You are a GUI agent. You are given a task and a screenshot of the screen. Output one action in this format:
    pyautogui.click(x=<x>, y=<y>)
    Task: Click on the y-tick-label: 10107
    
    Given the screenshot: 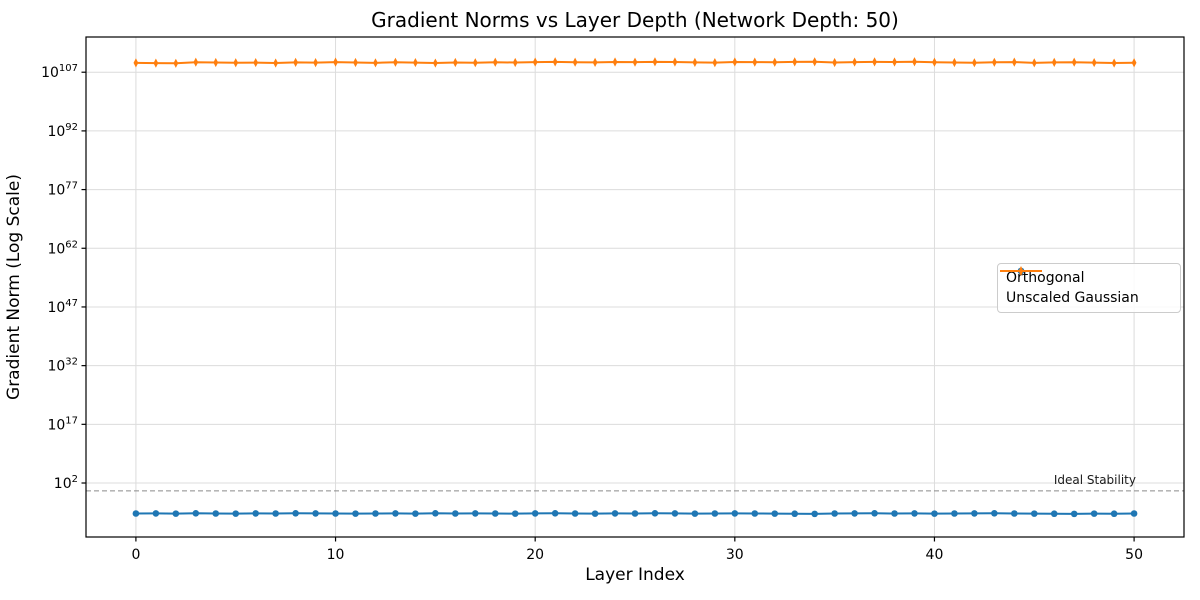 What is the action you would take?
    pyautogui.click(x=59, y=72)
    